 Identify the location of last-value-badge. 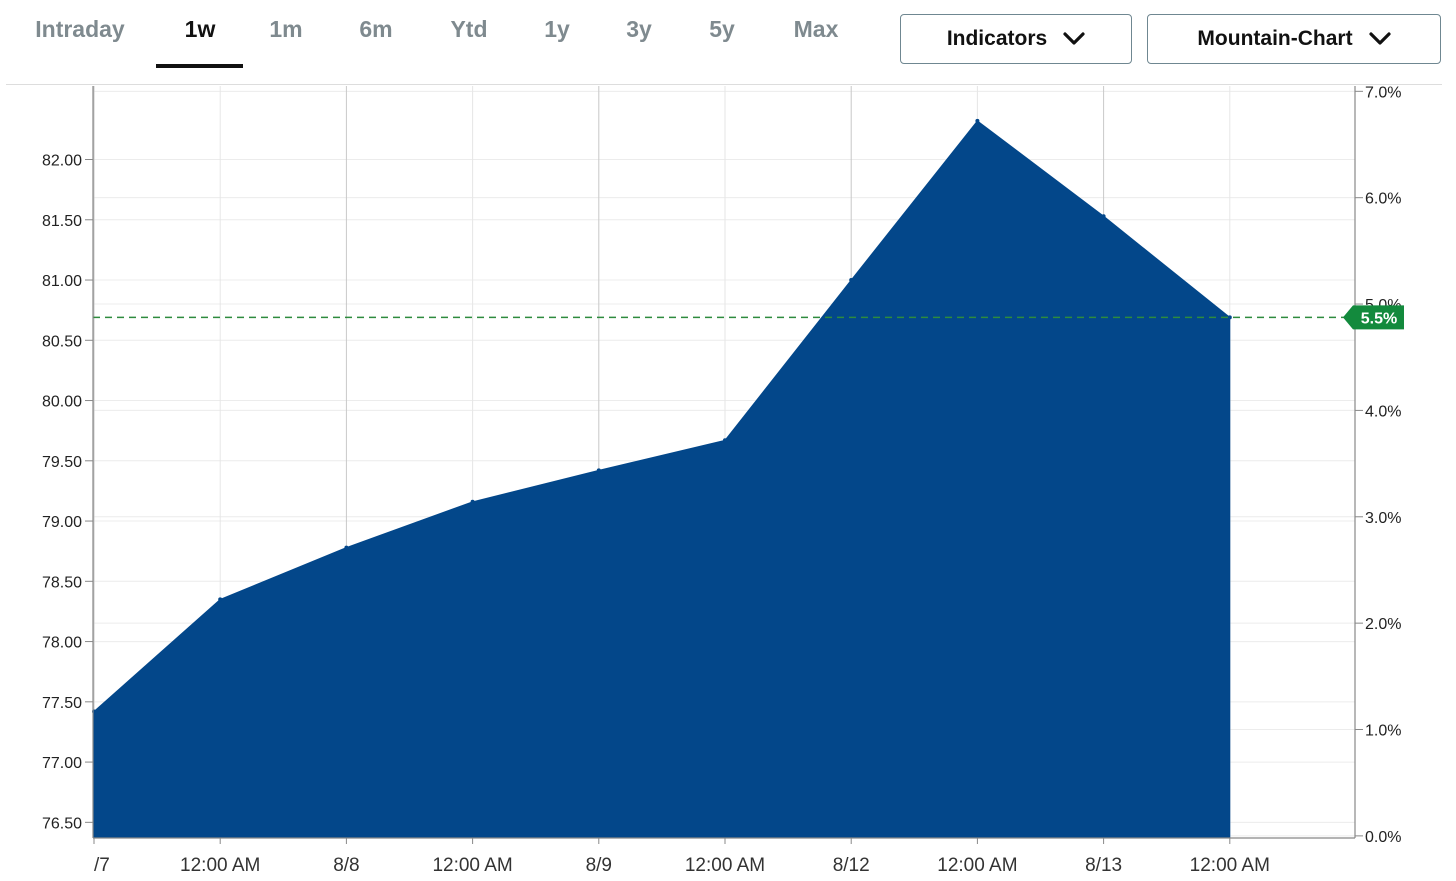
(1373, 317).